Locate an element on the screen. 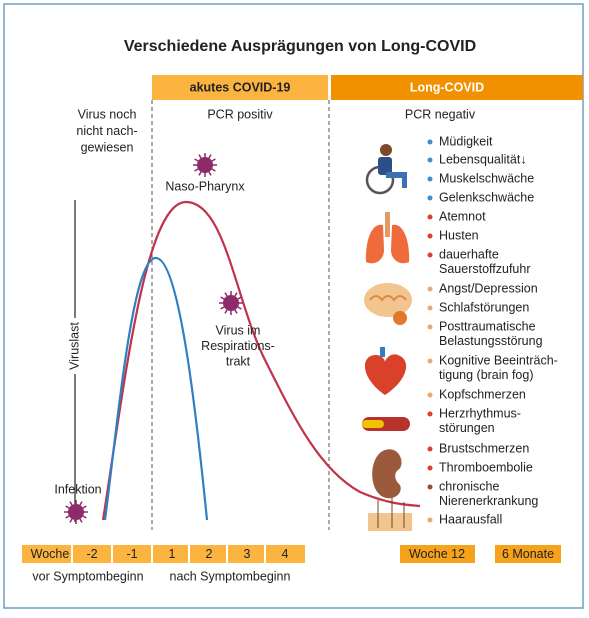 Image resolution: width=589 pixels, height=618 pixels. symptom: störungen is located at coordinates (467, 428).